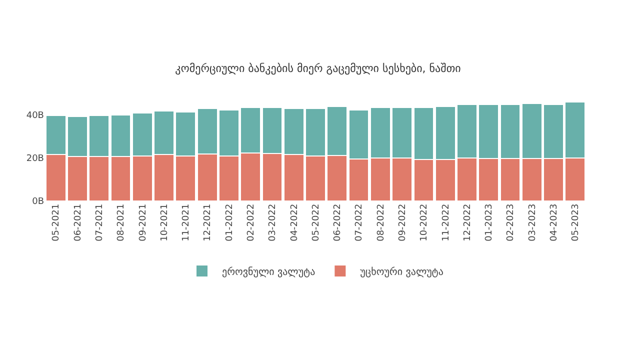 This screenshot has width=636, height=341. Describe the element at coordinates (100, 223) in the screenshot. I see `x-tick-label: 07-2021` at that location.